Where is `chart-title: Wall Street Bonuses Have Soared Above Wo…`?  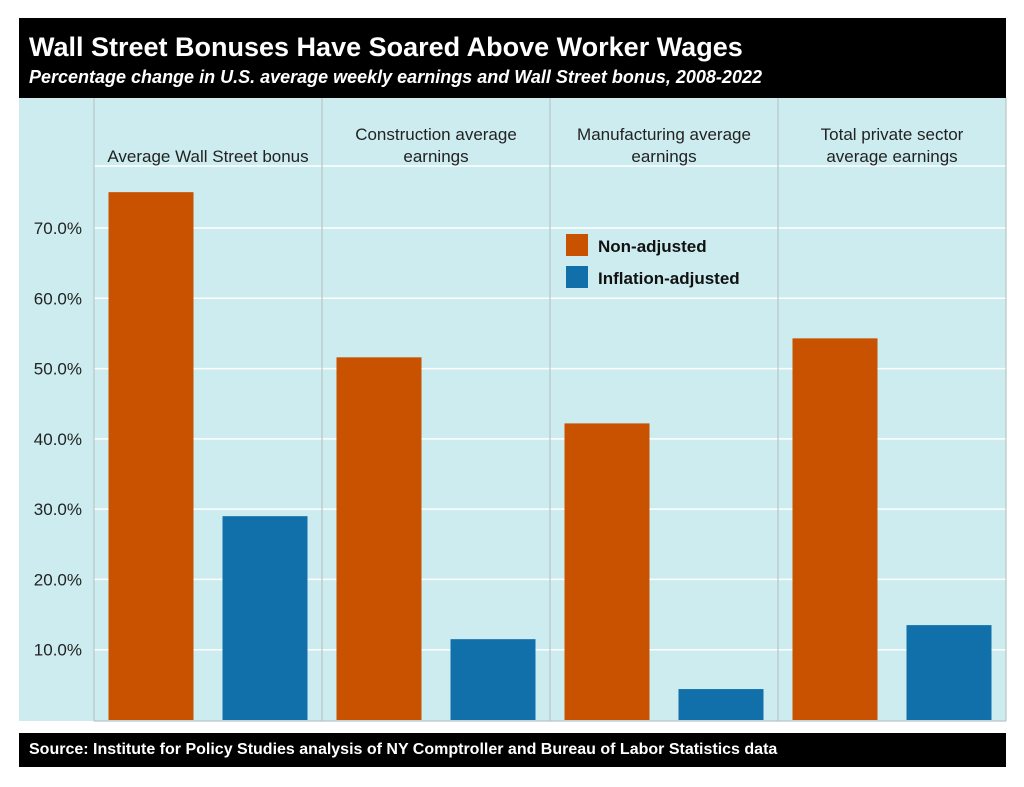
chart-title: Wall Street Bonuses Have Soared Above Wo… is located at coordinates (386, 47).